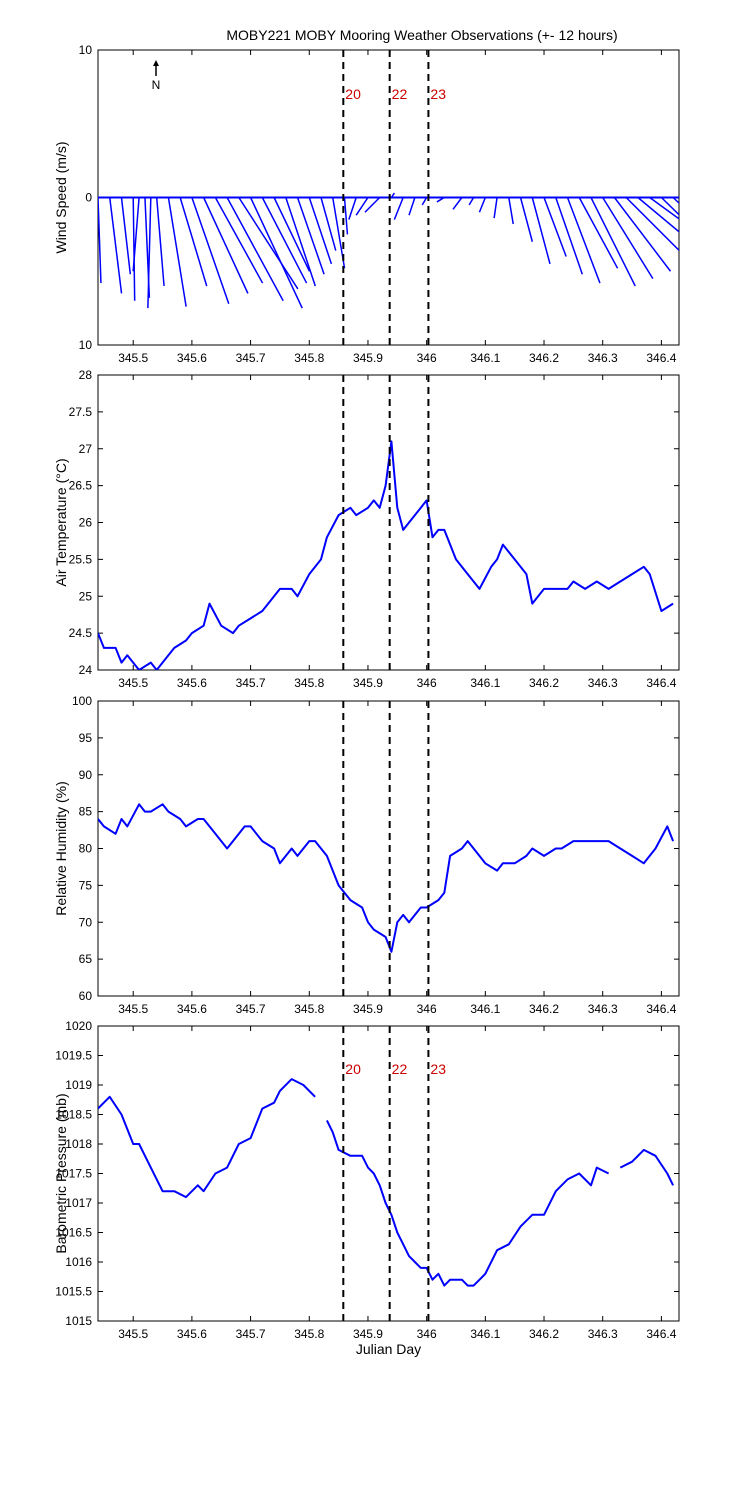 The width and height of the screenshot is (750, 1500). I want to click on y-tick-label: 60, so click(86, 996).